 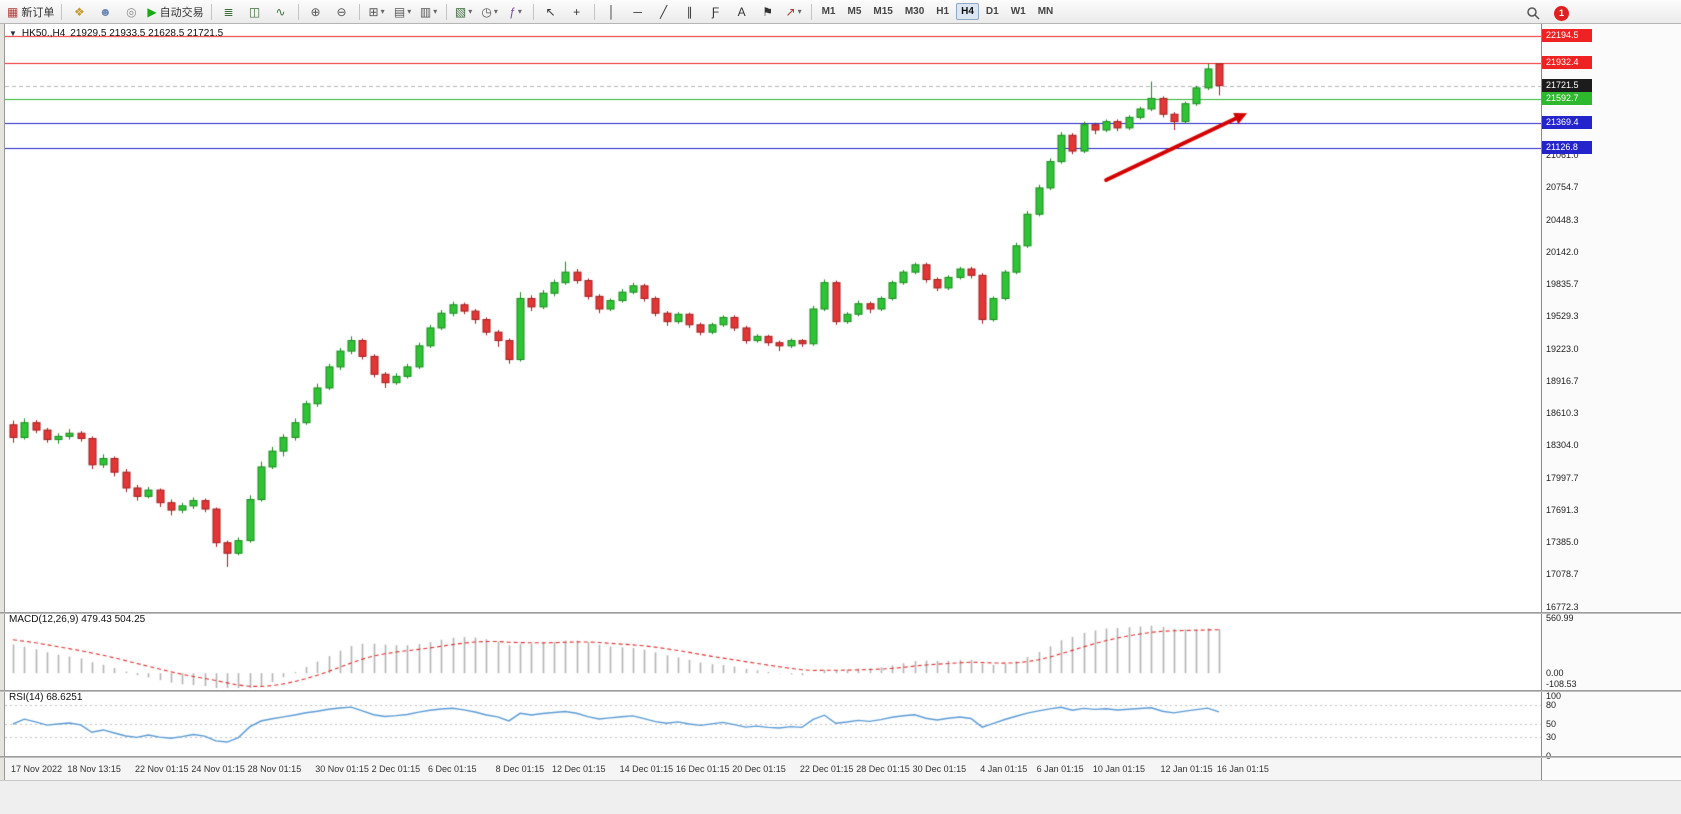 I want to click on profile-button: ☻, so click(x=105, y=12).